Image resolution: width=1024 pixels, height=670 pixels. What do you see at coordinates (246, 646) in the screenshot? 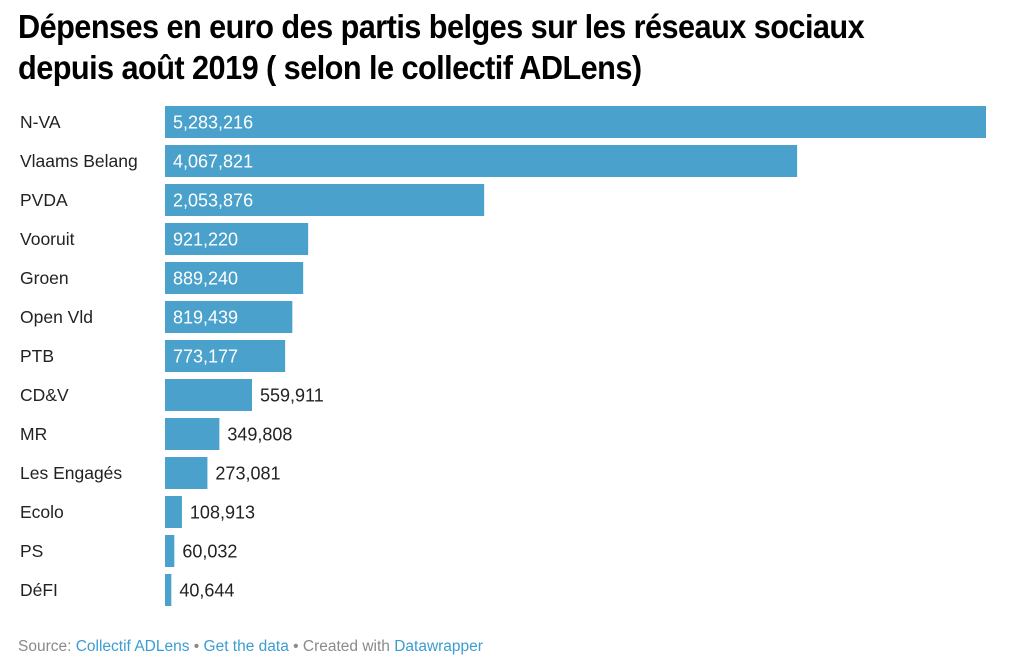
I see `get-the-data-link: Get the data` at bounding box center [246, 646].